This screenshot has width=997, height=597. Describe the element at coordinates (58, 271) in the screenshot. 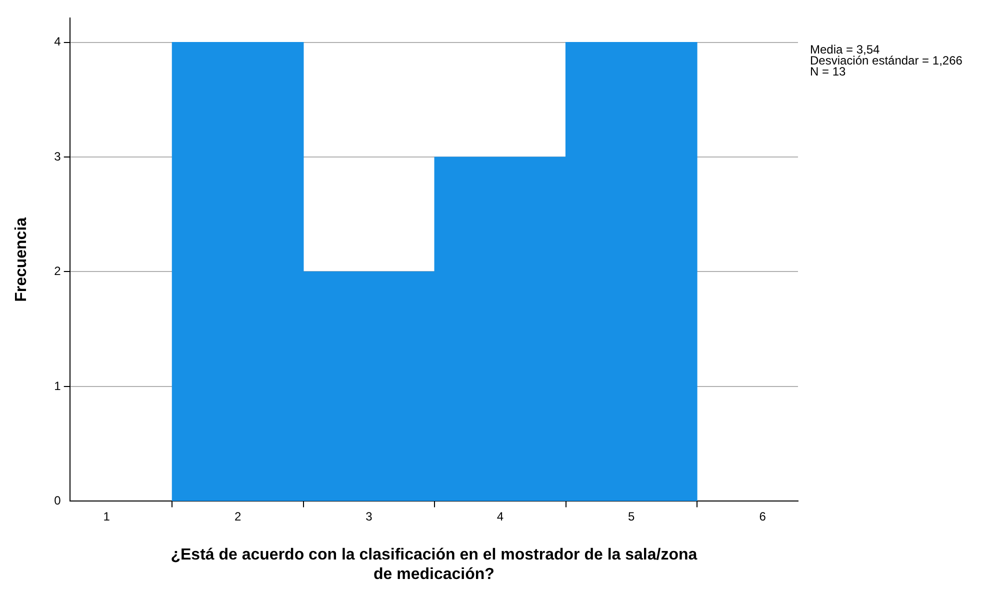

I see `y-tick-label: 2` at that location.